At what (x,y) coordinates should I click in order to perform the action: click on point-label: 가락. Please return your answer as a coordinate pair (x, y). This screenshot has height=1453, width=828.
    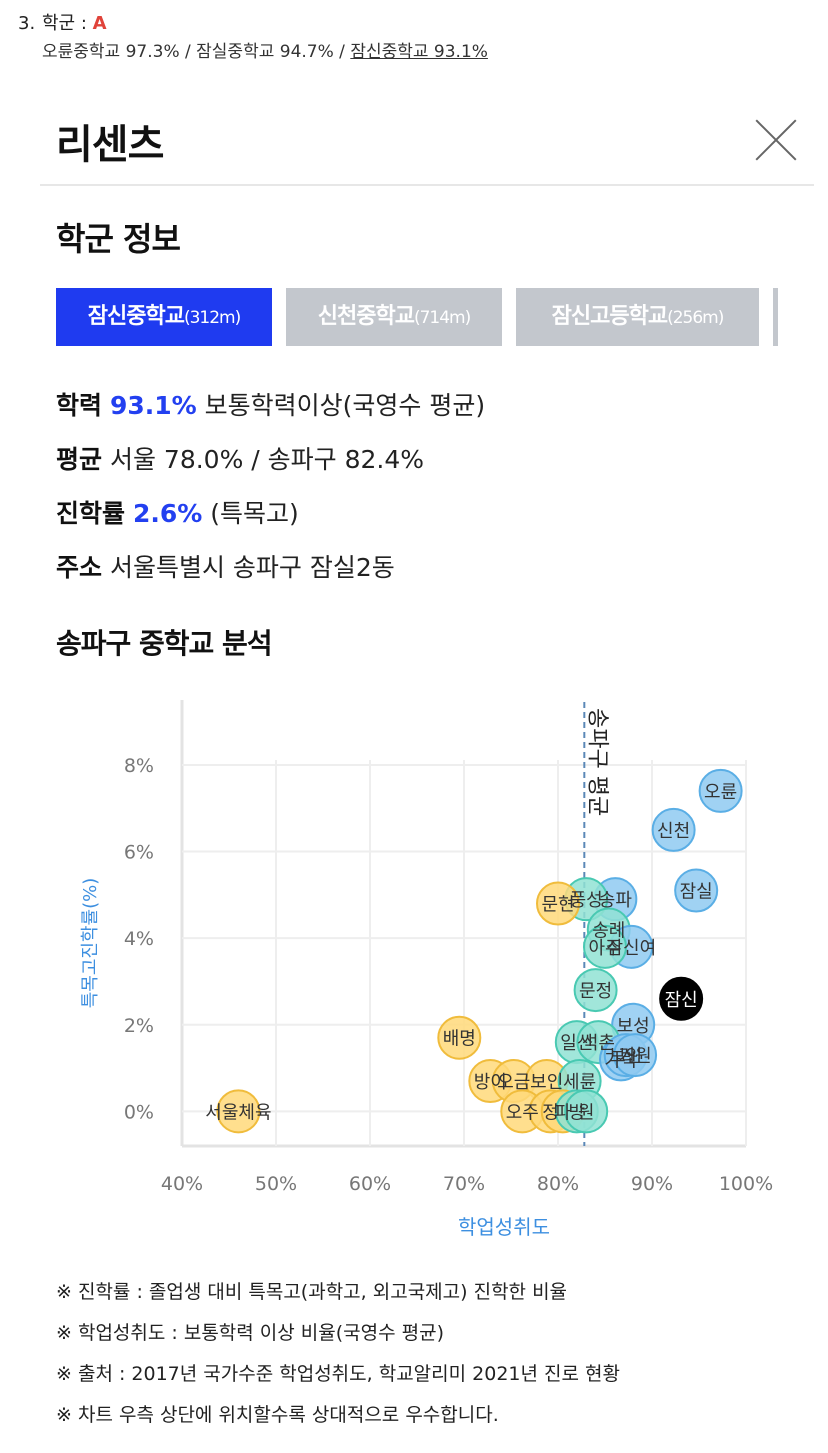
    Looking at the image, I should click on (620, 1060).